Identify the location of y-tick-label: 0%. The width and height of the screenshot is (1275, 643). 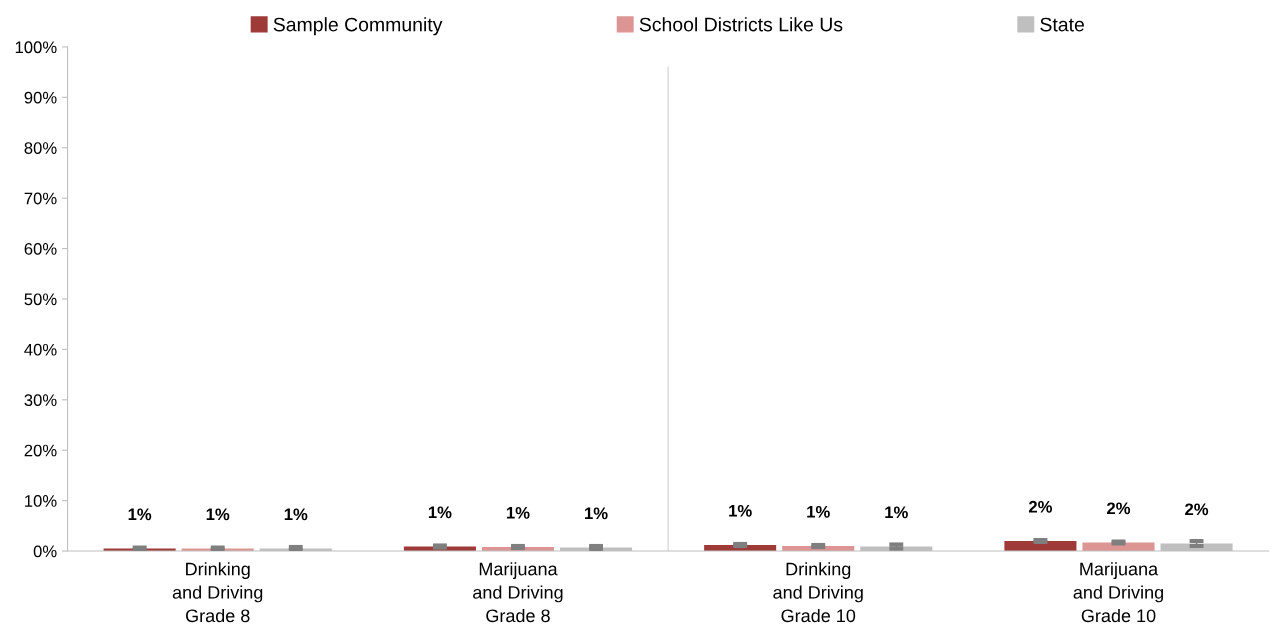
(45, 551).